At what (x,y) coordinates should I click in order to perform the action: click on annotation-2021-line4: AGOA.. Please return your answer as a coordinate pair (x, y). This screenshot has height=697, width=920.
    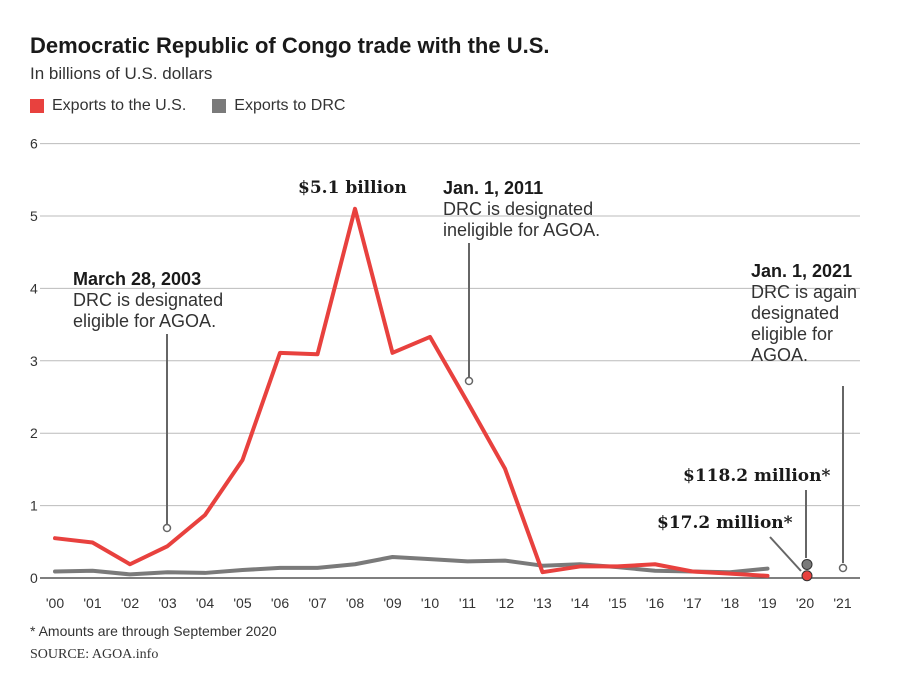
    Looking at the image, I should click on (779, 355).